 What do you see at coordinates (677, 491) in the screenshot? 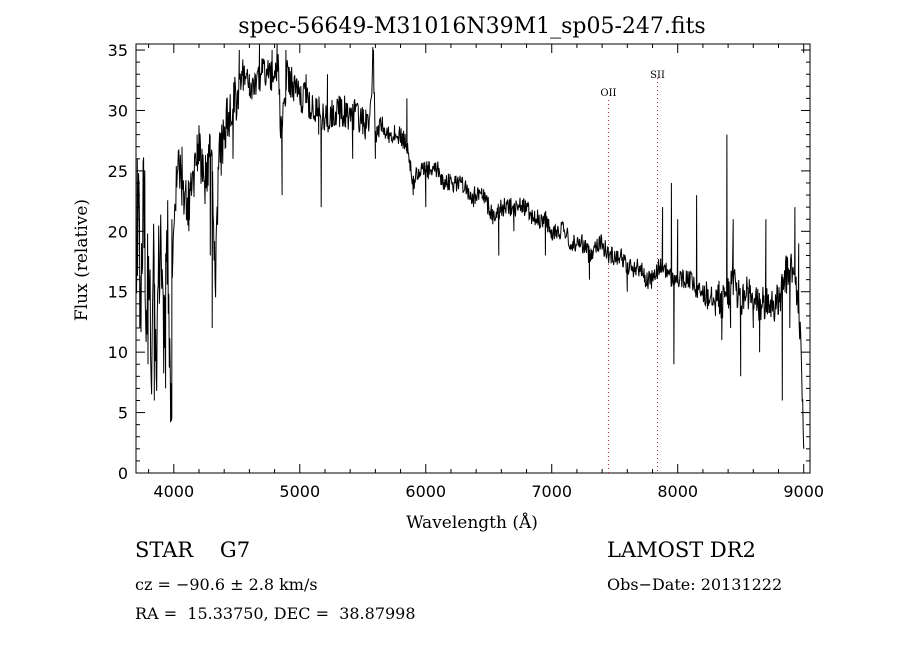
I see `x-tick-label: 8000` at bounding box center [677, 491].